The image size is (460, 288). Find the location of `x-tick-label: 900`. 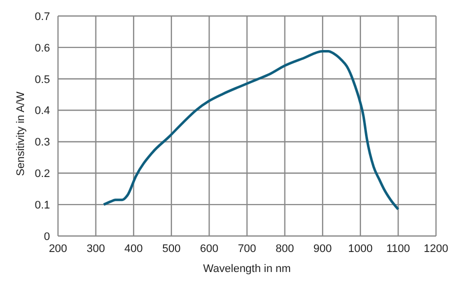

x-tick-label: 900 is located at coordinates (322, 248).